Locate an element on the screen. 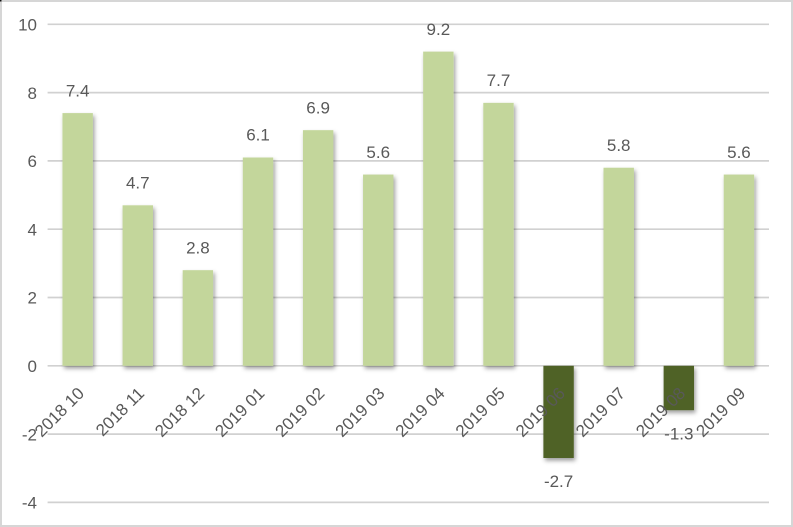 The height and width of the screenshot is (527, 793). svg-text: 10 is located at coordinates (27, 25).